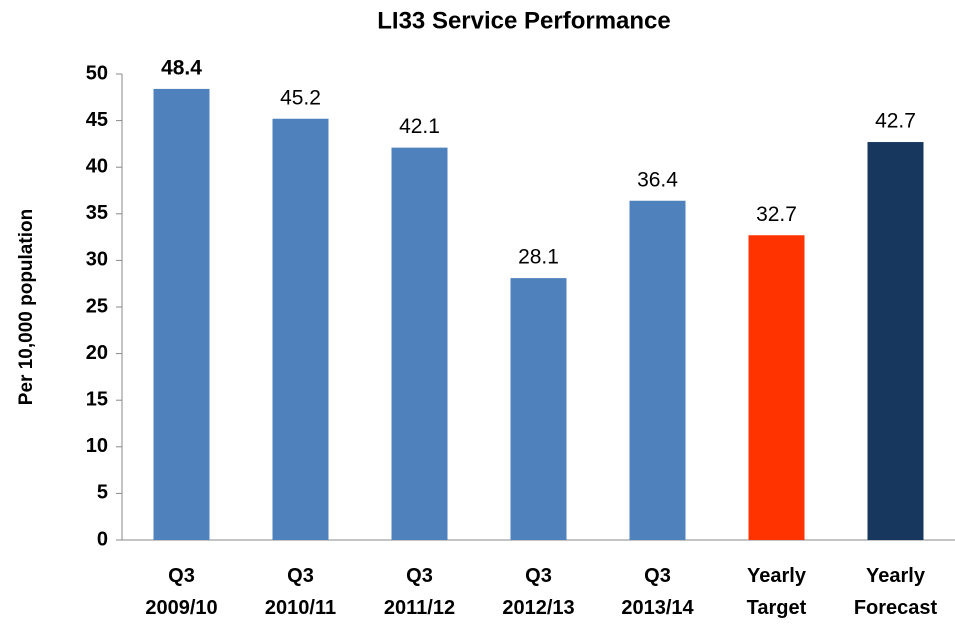 The height and width of the screenshot is (626, 955). What do you see at coordinates (97, 353) in the screenshot?
I see `y-tick-label: 20` at bounding box center [97, 353].